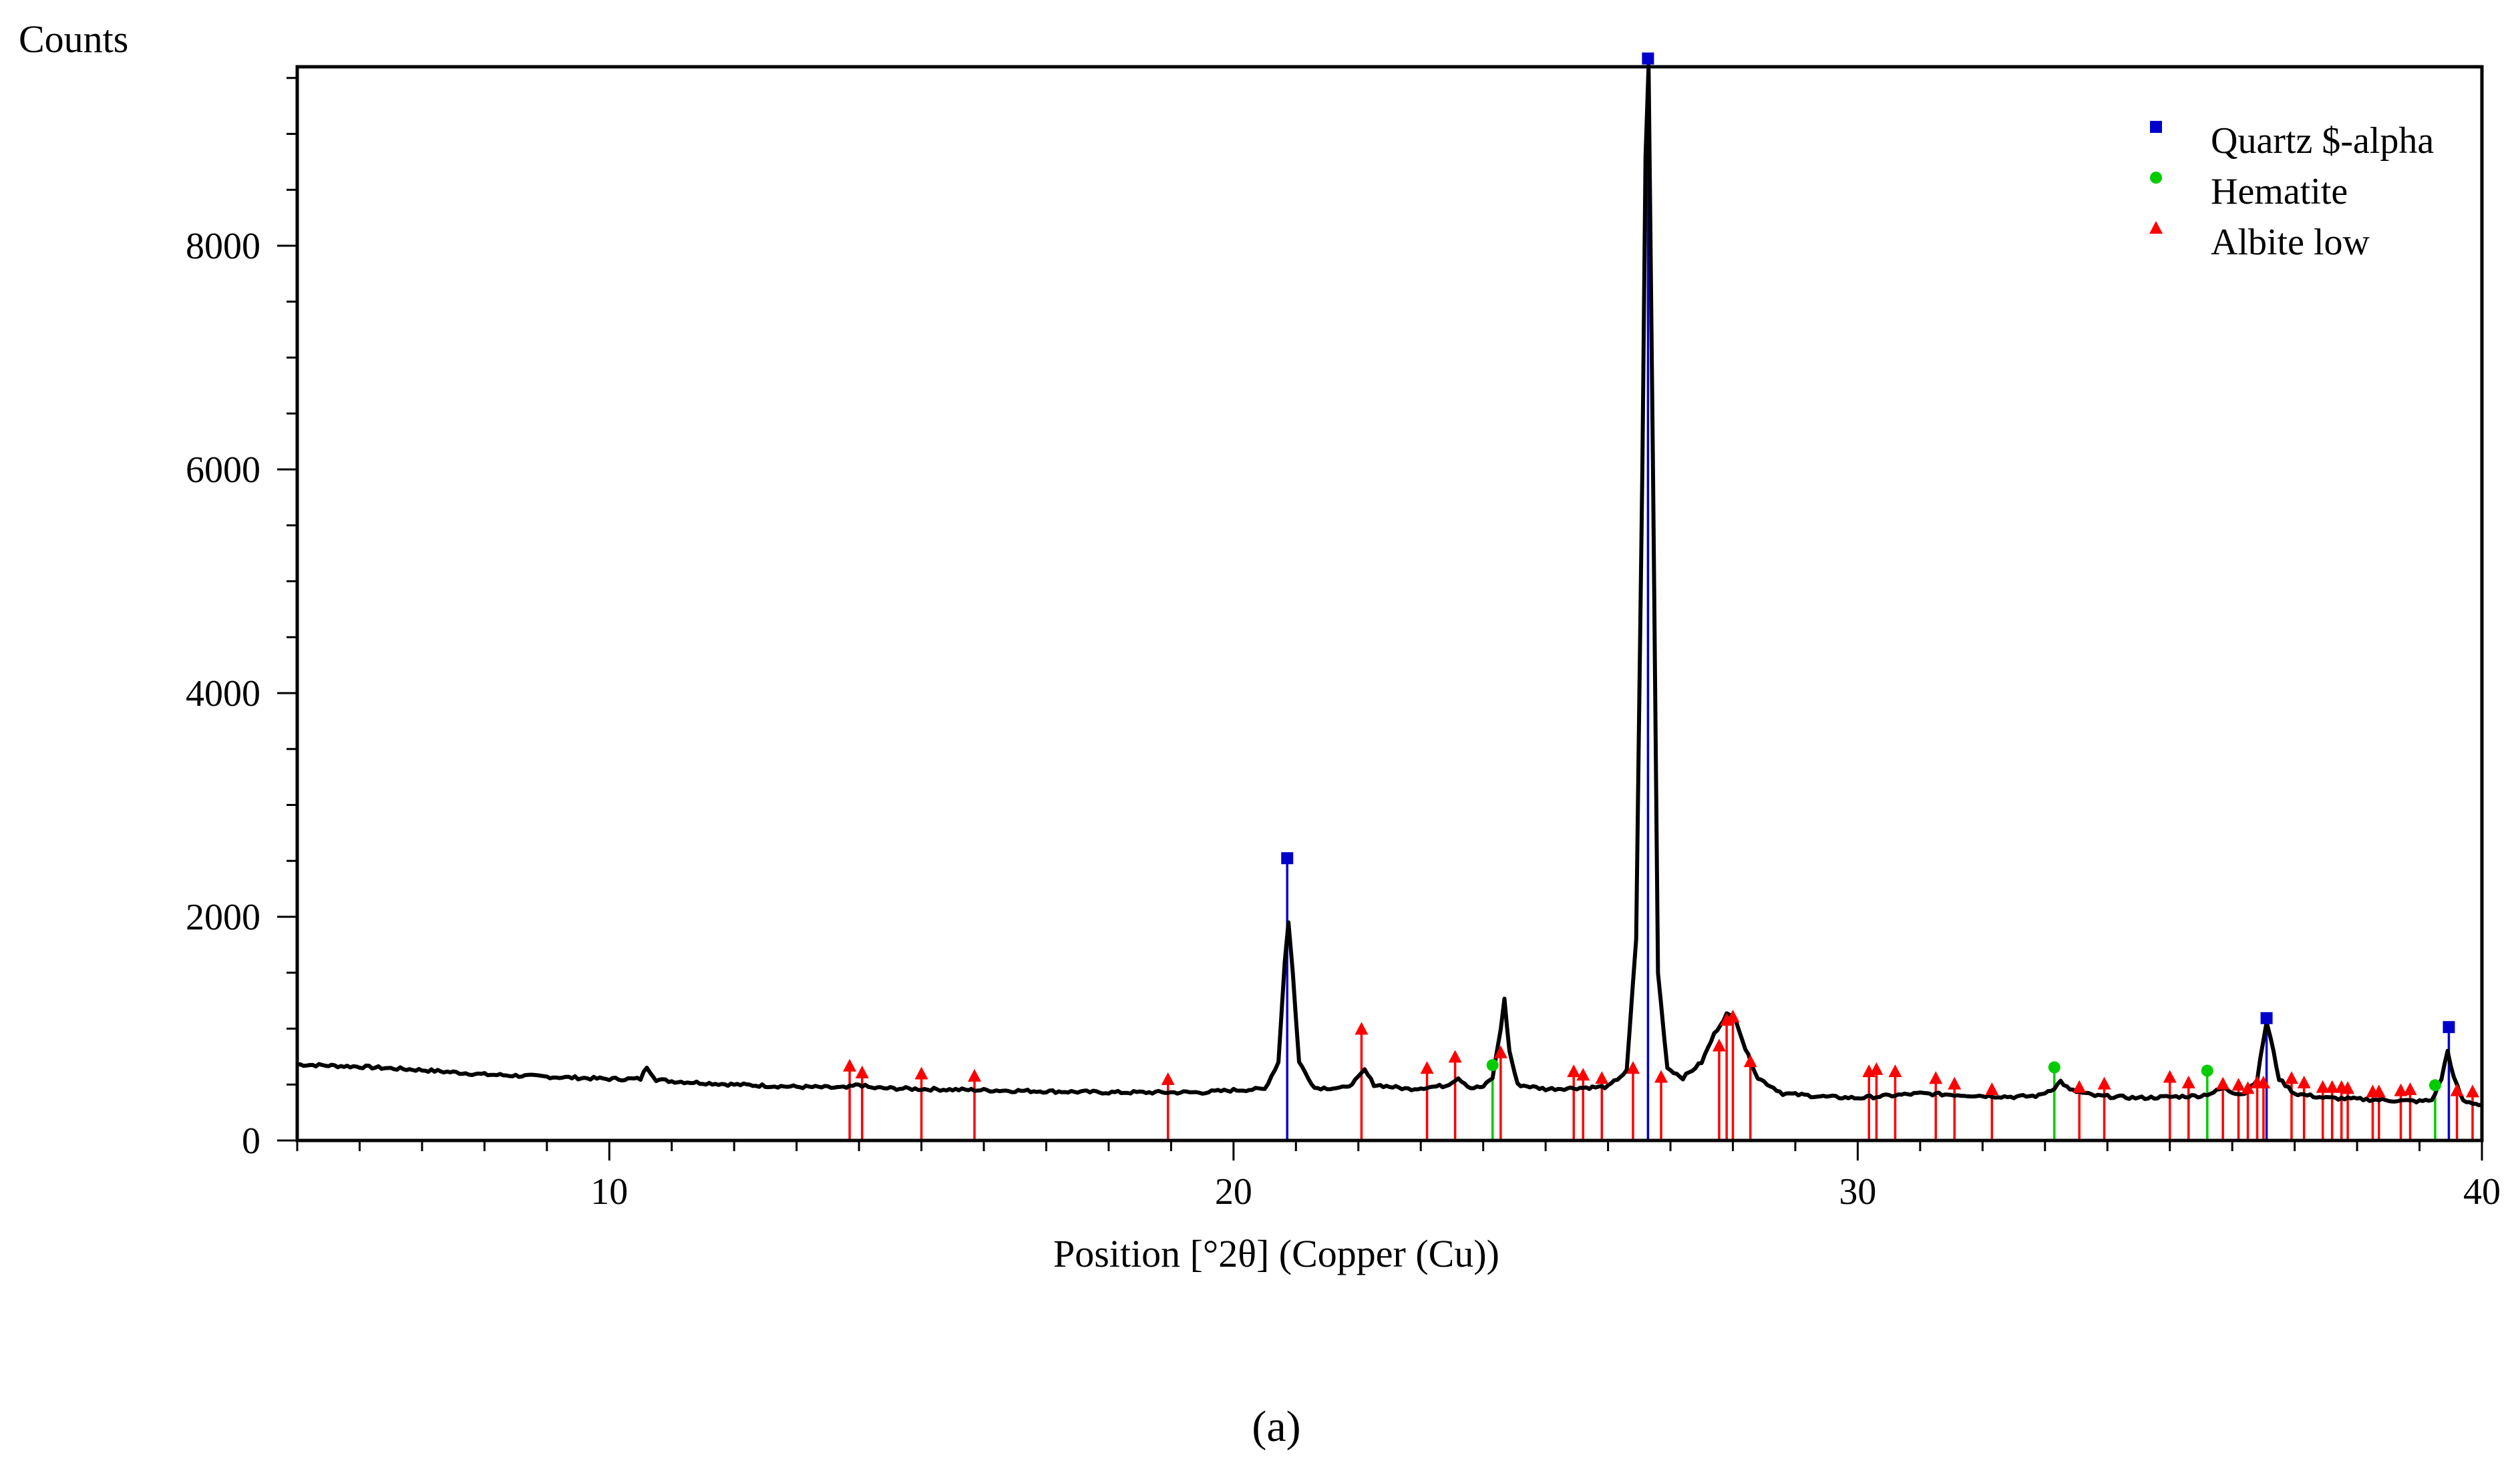 This screenshot has width=2520, height=1467. What do you see at coordinates (251, 1141) in the screenshot?
I see `y-tick-label: 0` at bounding box center [251, 1141].